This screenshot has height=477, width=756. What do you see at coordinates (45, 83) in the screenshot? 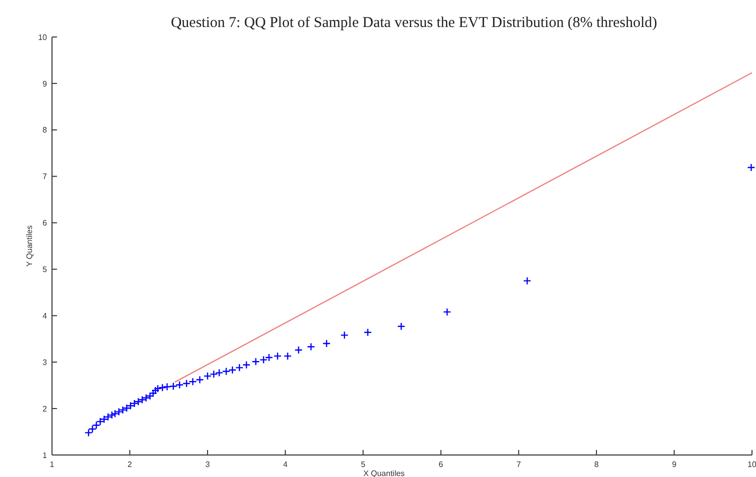
I see `y-tick-label: 9` at bounding box center [45, 83].